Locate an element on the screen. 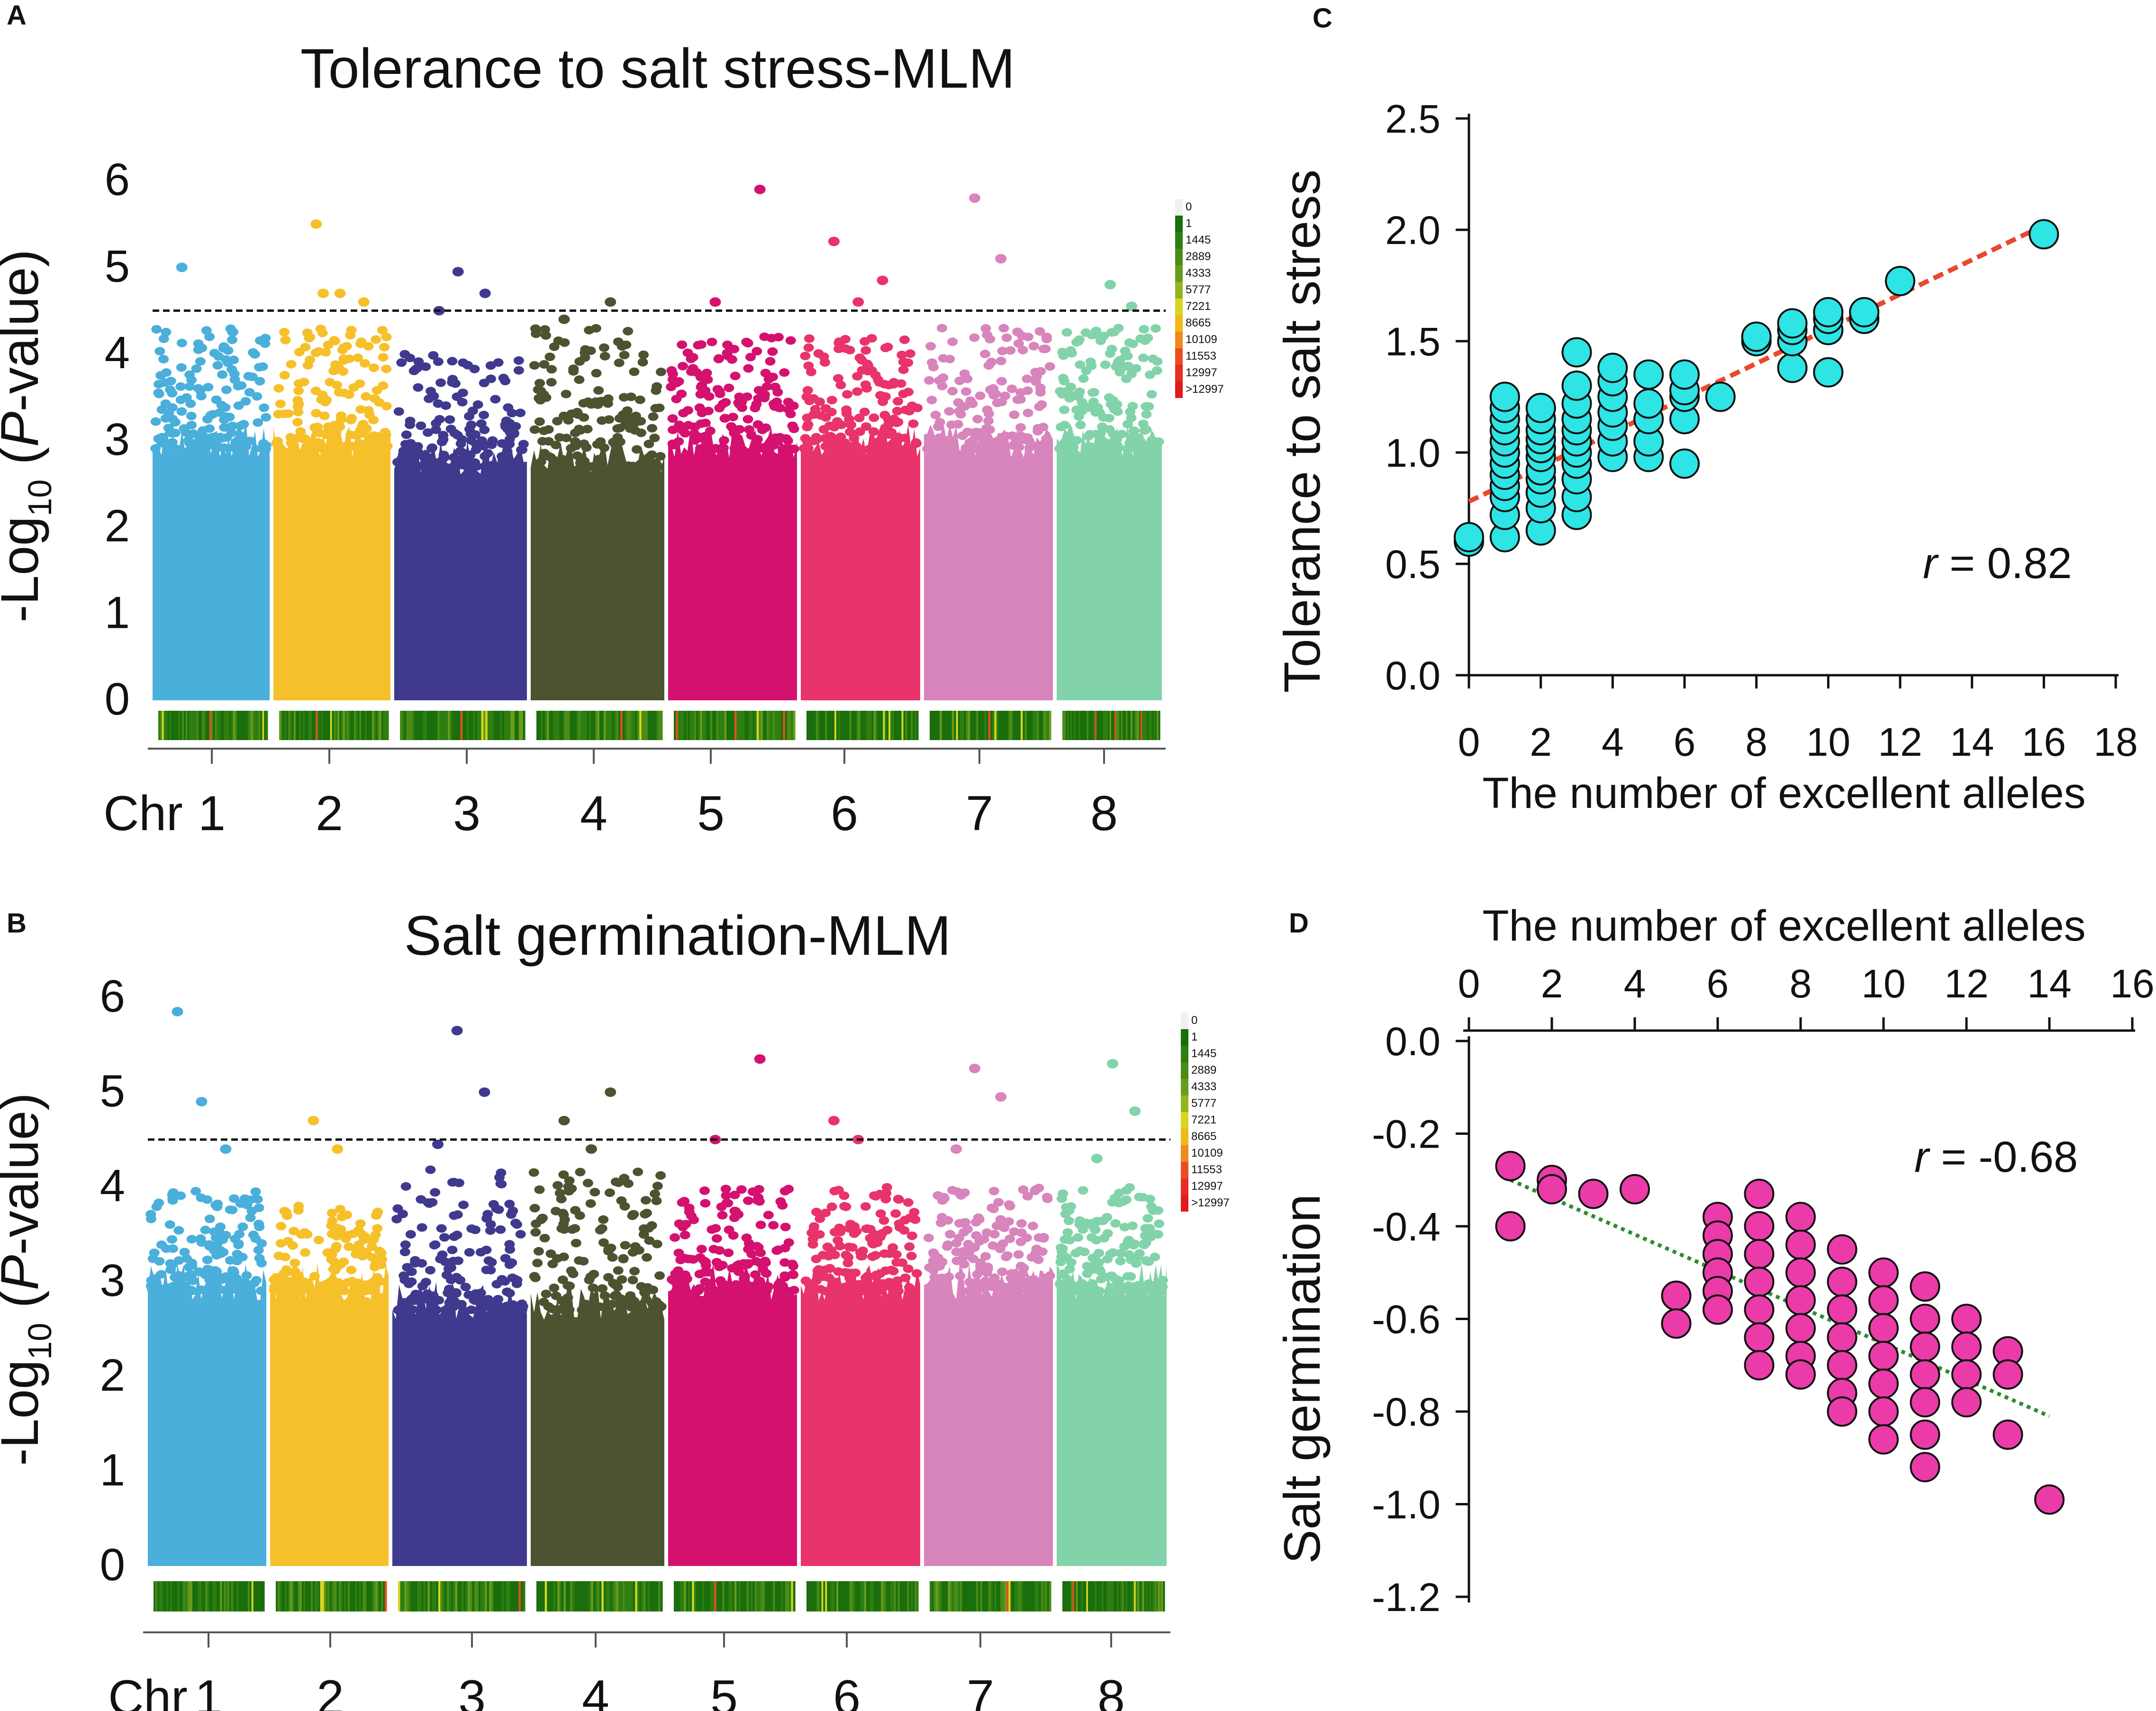  legend-label: 0 is located at coordinates (1194, 1020).